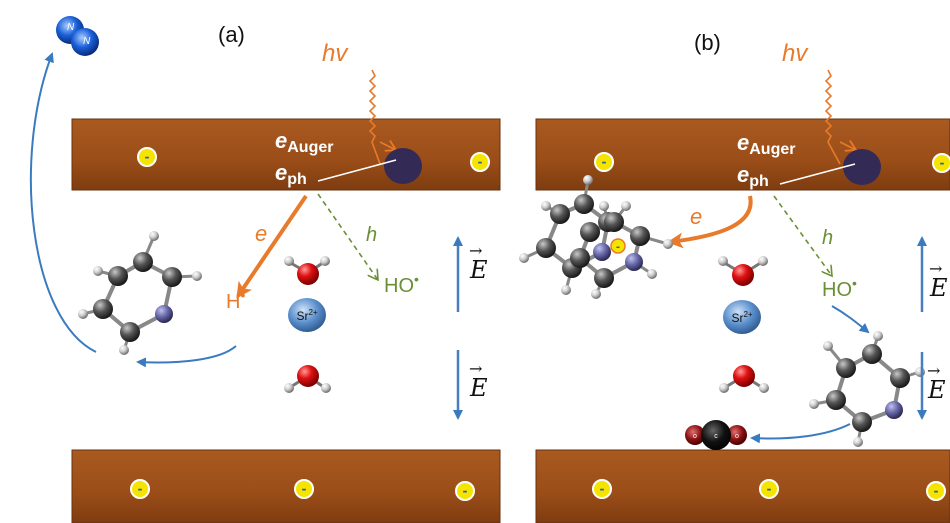  Describe the element at coordinates (231, 34) in the screenshot. I see `panel-a-label: (a)` at that location.